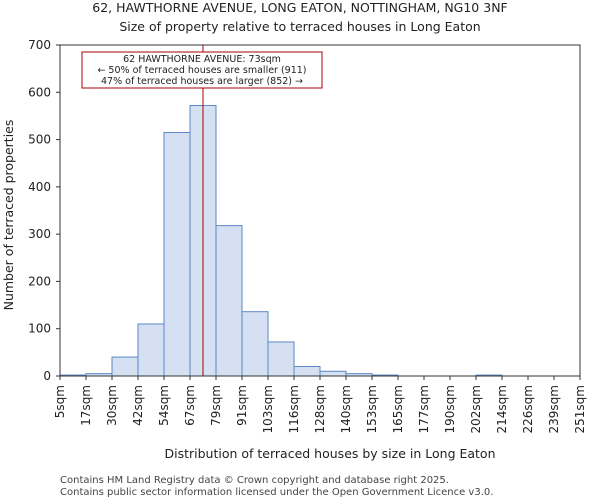 This screenshot has height=500, width=600. Describe the element at coordinates (39, 329) in the screenshot. I see `y-tick-label: 100` at that location.